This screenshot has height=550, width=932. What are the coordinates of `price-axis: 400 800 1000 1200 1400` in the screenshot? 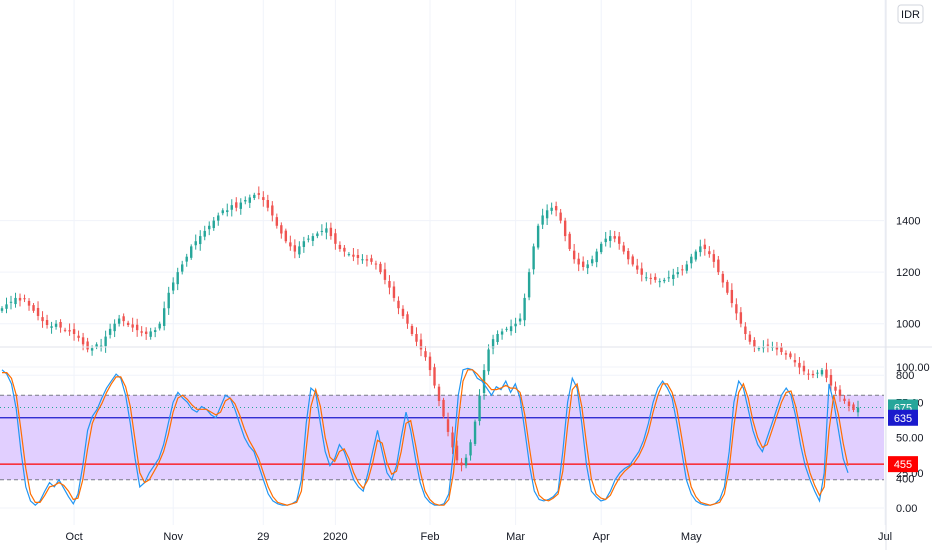 It's located at (908, 351).